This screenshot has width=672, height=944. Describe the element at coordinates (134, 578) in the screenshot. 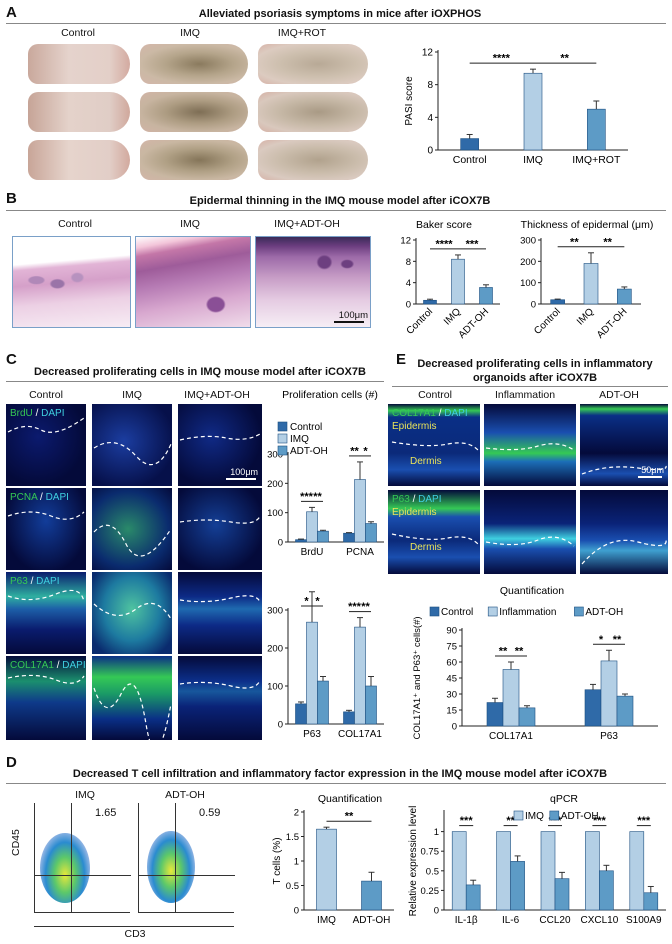

I see `epidermis-boundaries` at that location.